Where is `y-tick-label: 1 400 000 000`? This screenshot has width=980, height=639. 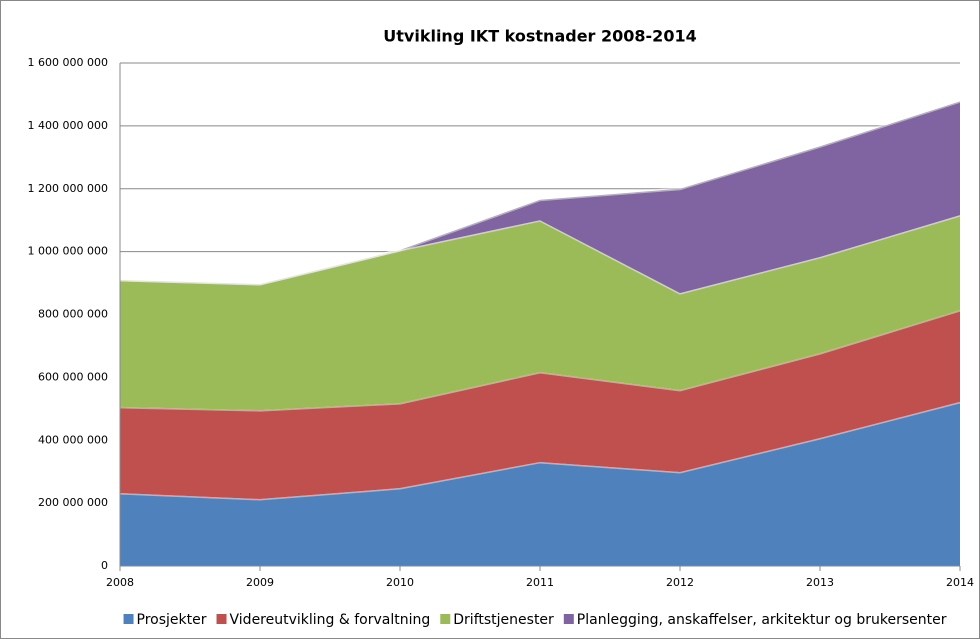 y-tick-label: 1 400 000 000 is located at coordinates (68, 125).